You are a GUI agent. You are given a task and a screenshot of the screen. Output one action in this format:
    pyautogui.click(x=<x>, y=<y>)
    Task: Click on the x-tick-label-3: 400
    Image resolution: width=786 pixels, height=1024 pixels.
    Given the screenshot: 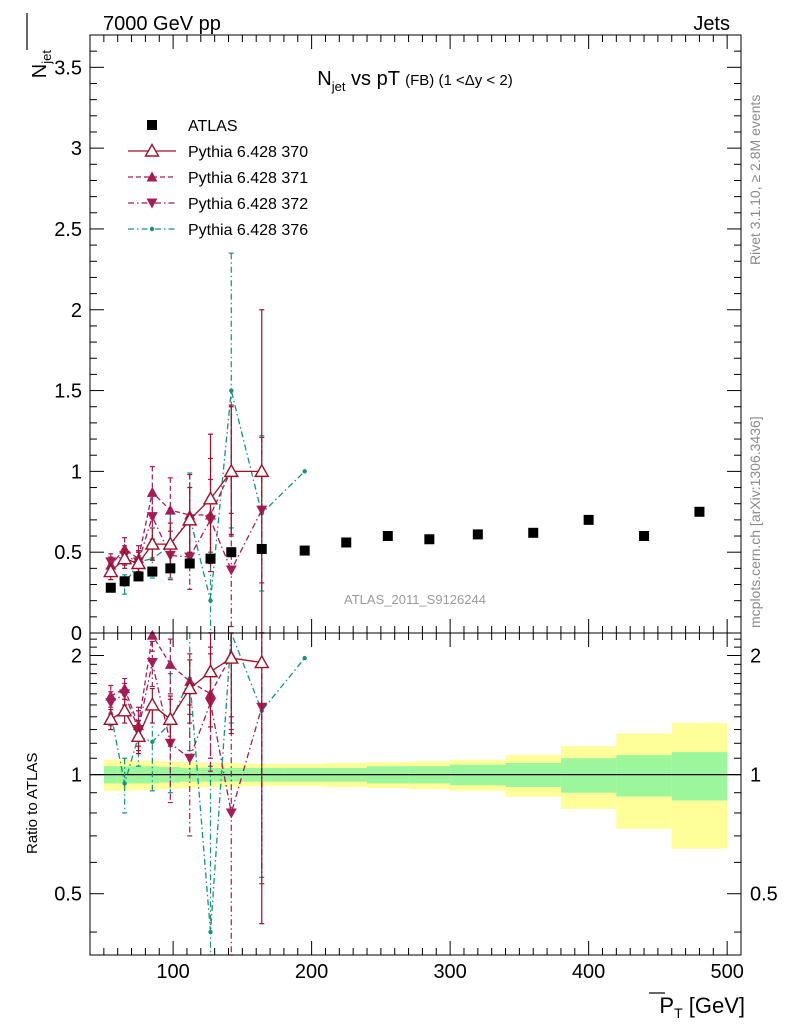 What is the action you would take?
    pyautogui.click(x=588, y=972)
    